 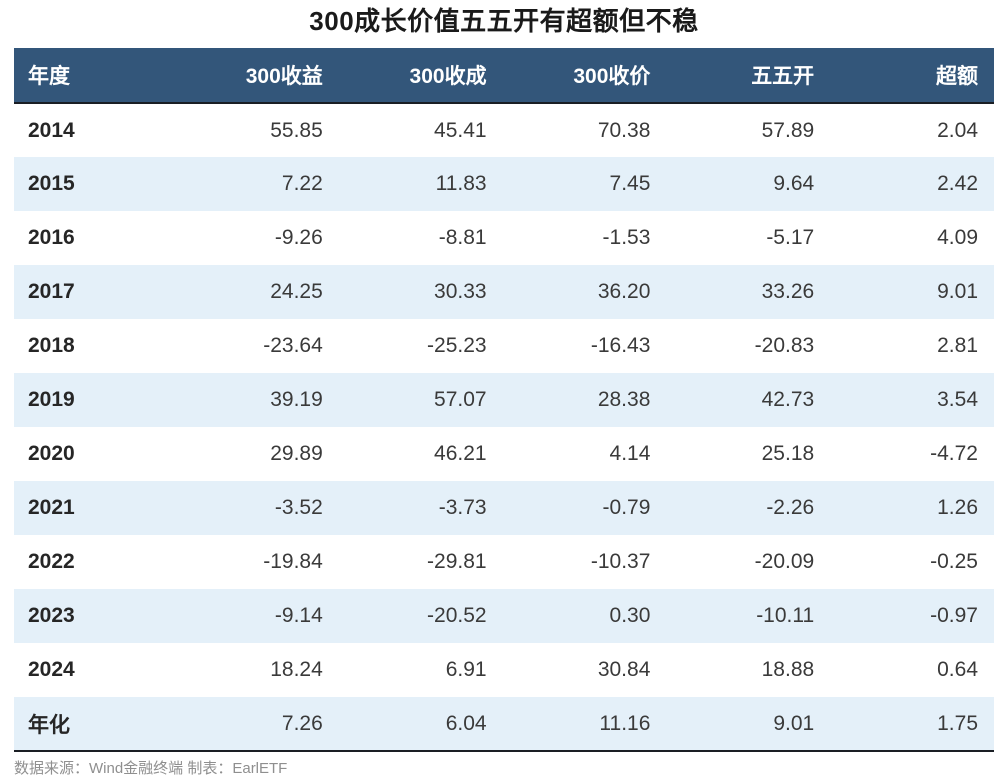 I want to click on value-cell: -8.81, so click(x=462, y=237).